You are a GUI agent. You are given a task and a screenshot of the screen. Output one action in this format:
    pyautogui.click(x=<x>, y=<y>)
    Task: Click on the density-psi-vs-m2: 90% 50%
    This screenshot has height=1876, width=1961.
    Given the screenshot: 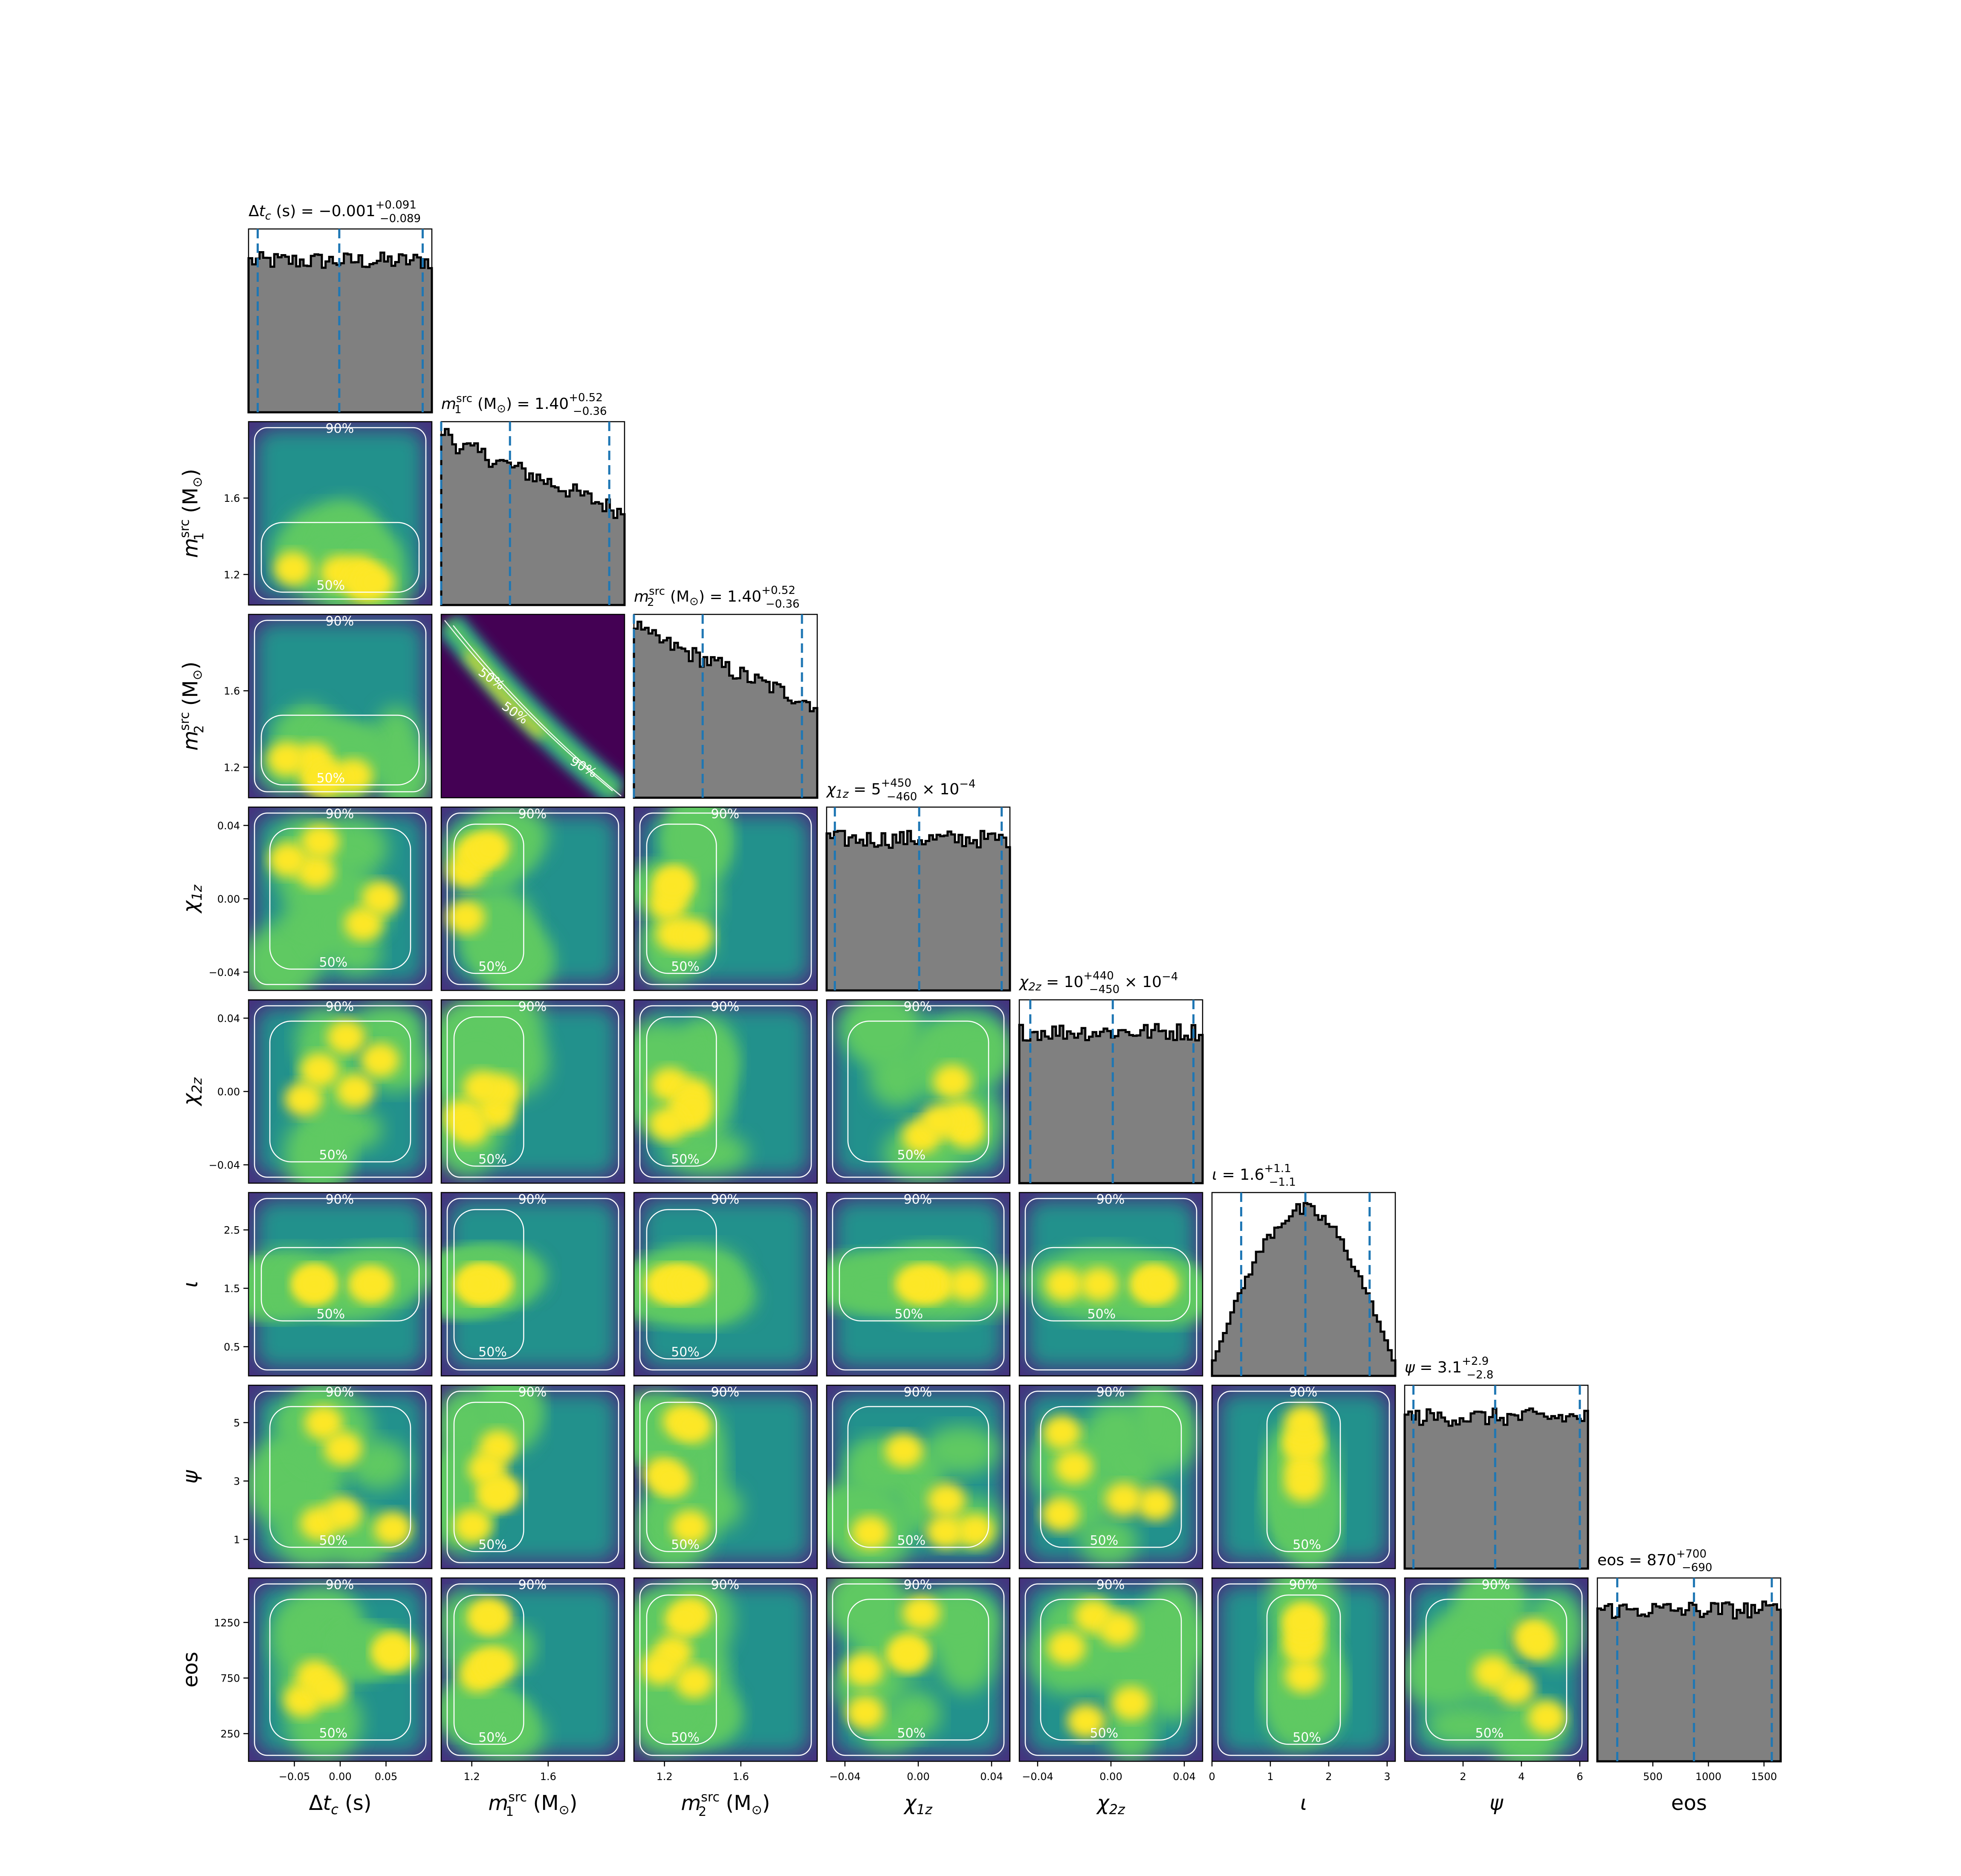 What is the action you would take?
    pyautogui.click(x=725, y=1476)
    